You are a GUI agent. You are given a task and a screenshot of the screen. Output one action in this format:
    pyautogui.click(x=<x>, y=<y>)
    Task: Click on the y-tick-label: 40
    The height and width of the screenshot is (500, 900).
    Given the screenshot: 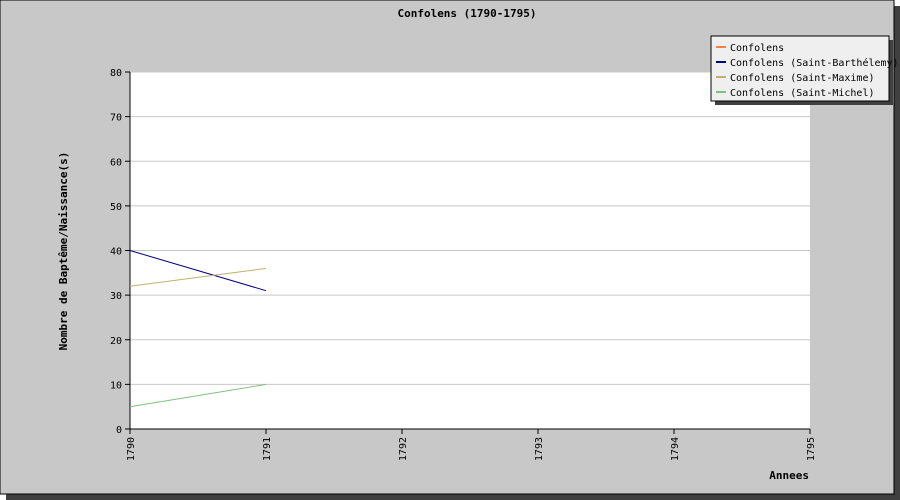 What is the action you would take?
    pyautogui.click(x=116, y=252)
    